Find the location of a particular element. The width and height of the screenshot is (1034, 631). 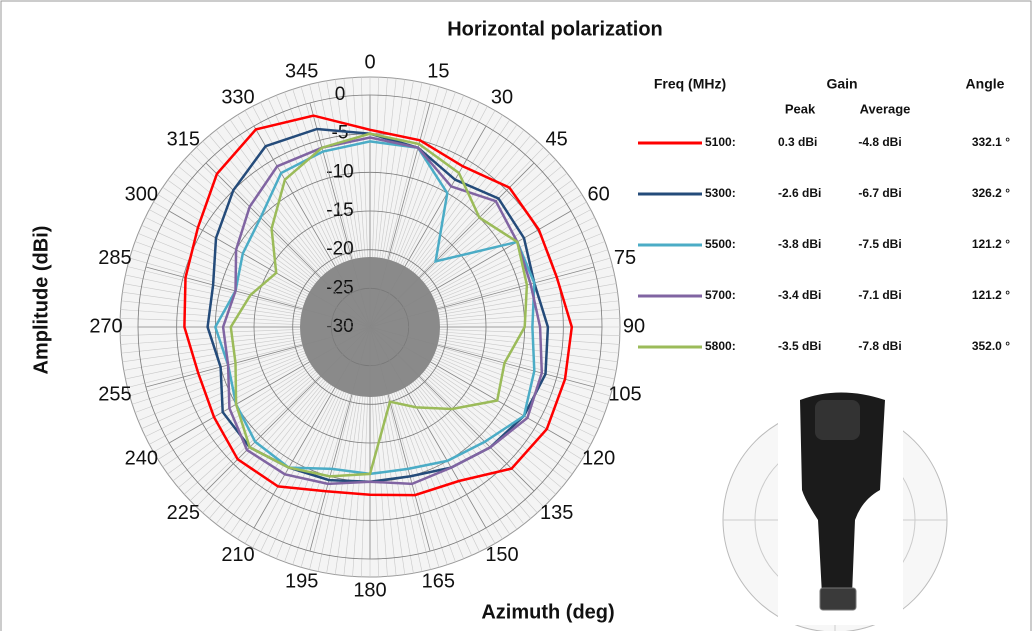

angle-tick-label: 60 is located at coordinates (599, 194).